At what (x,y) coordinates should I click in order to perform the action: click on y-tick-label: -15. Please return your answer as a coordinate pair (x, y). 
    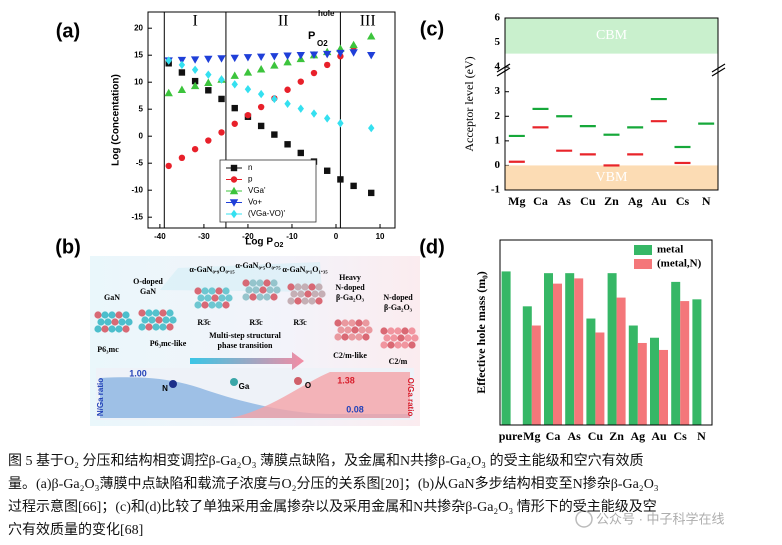
    Looking at the image, I should click on (137, 216).